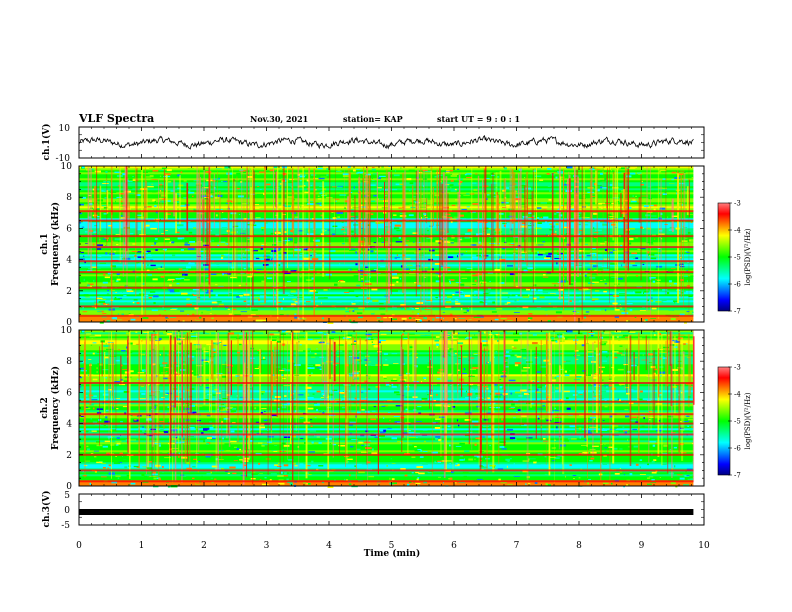 This screenshot has height=612, width=792. Describe the element at coordinates (737, 312) in the screenshot. I see `colorbar-tick-label: -7` at that location.